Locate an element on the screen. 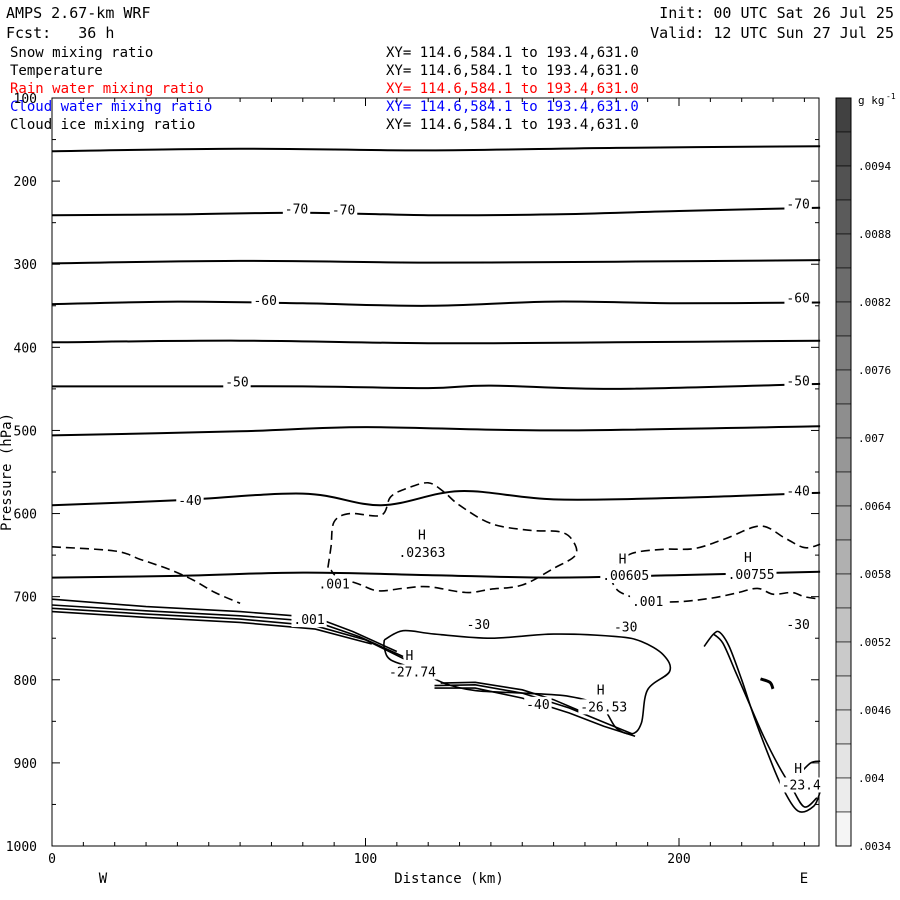  field-name-temperature: Temperature is located at coordinates (56, 71).